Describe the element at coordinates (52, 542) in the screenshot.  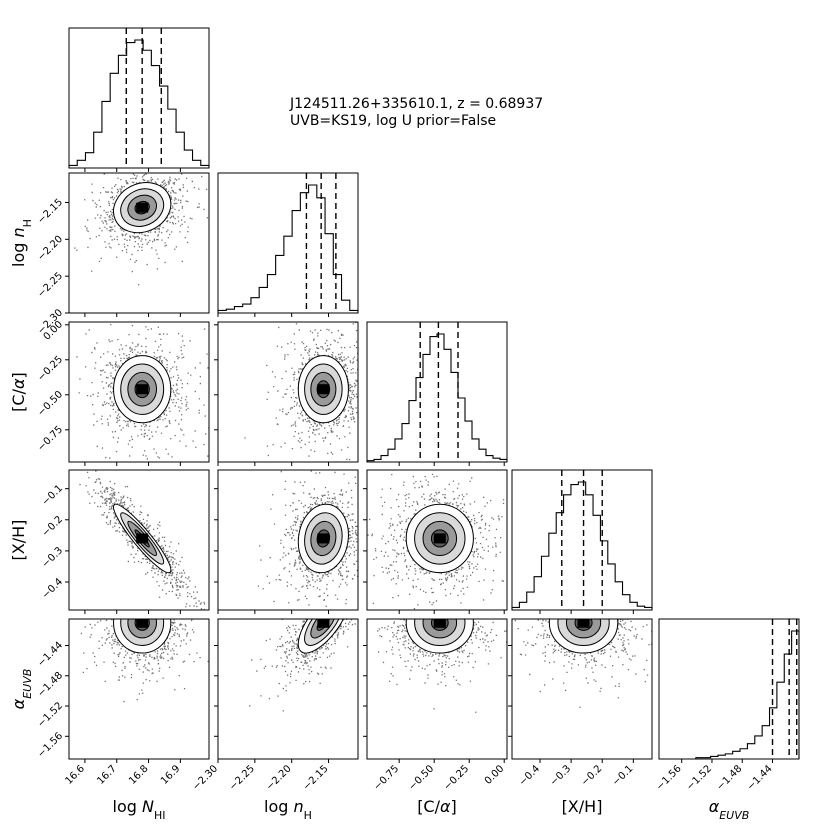
I see `y-tick-labels-XH: −0.4 −0.3 −0.2 −0.1` at that location.